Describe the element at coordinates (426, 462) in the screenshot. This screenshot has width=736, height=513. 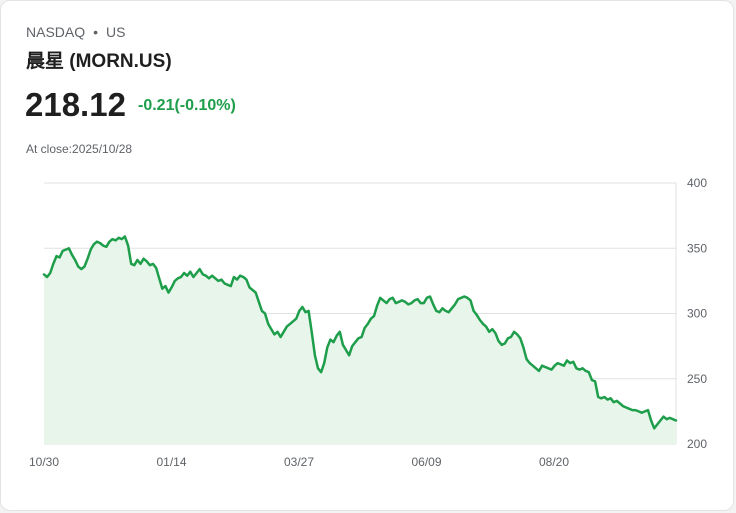
I see `x-tick-label: 06/09` at that location.